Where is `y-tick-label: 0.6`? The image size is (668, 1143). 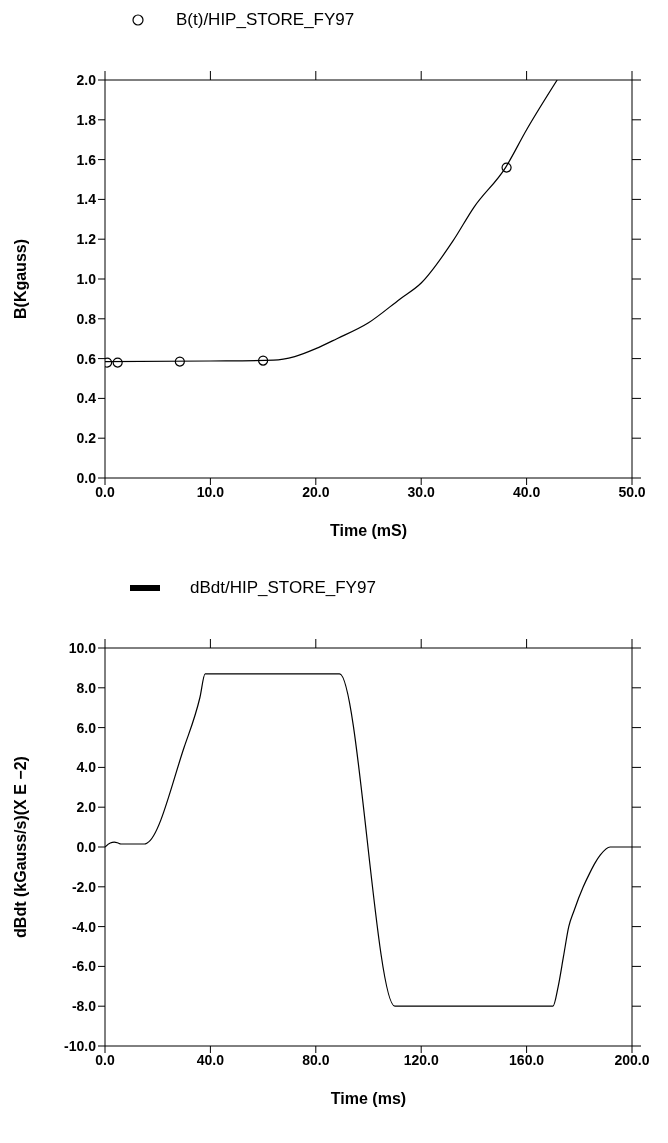
y-tick-label: 0.6 is located at coordinates (86, 358).